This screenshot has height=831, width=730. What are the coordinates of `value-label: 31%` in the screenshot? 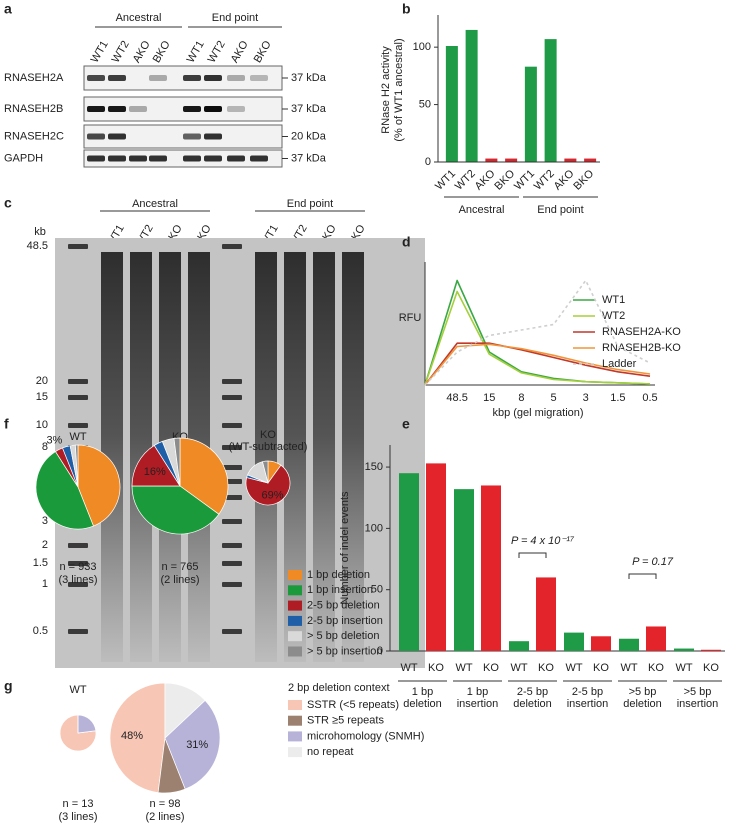 It's located at (197, 745).